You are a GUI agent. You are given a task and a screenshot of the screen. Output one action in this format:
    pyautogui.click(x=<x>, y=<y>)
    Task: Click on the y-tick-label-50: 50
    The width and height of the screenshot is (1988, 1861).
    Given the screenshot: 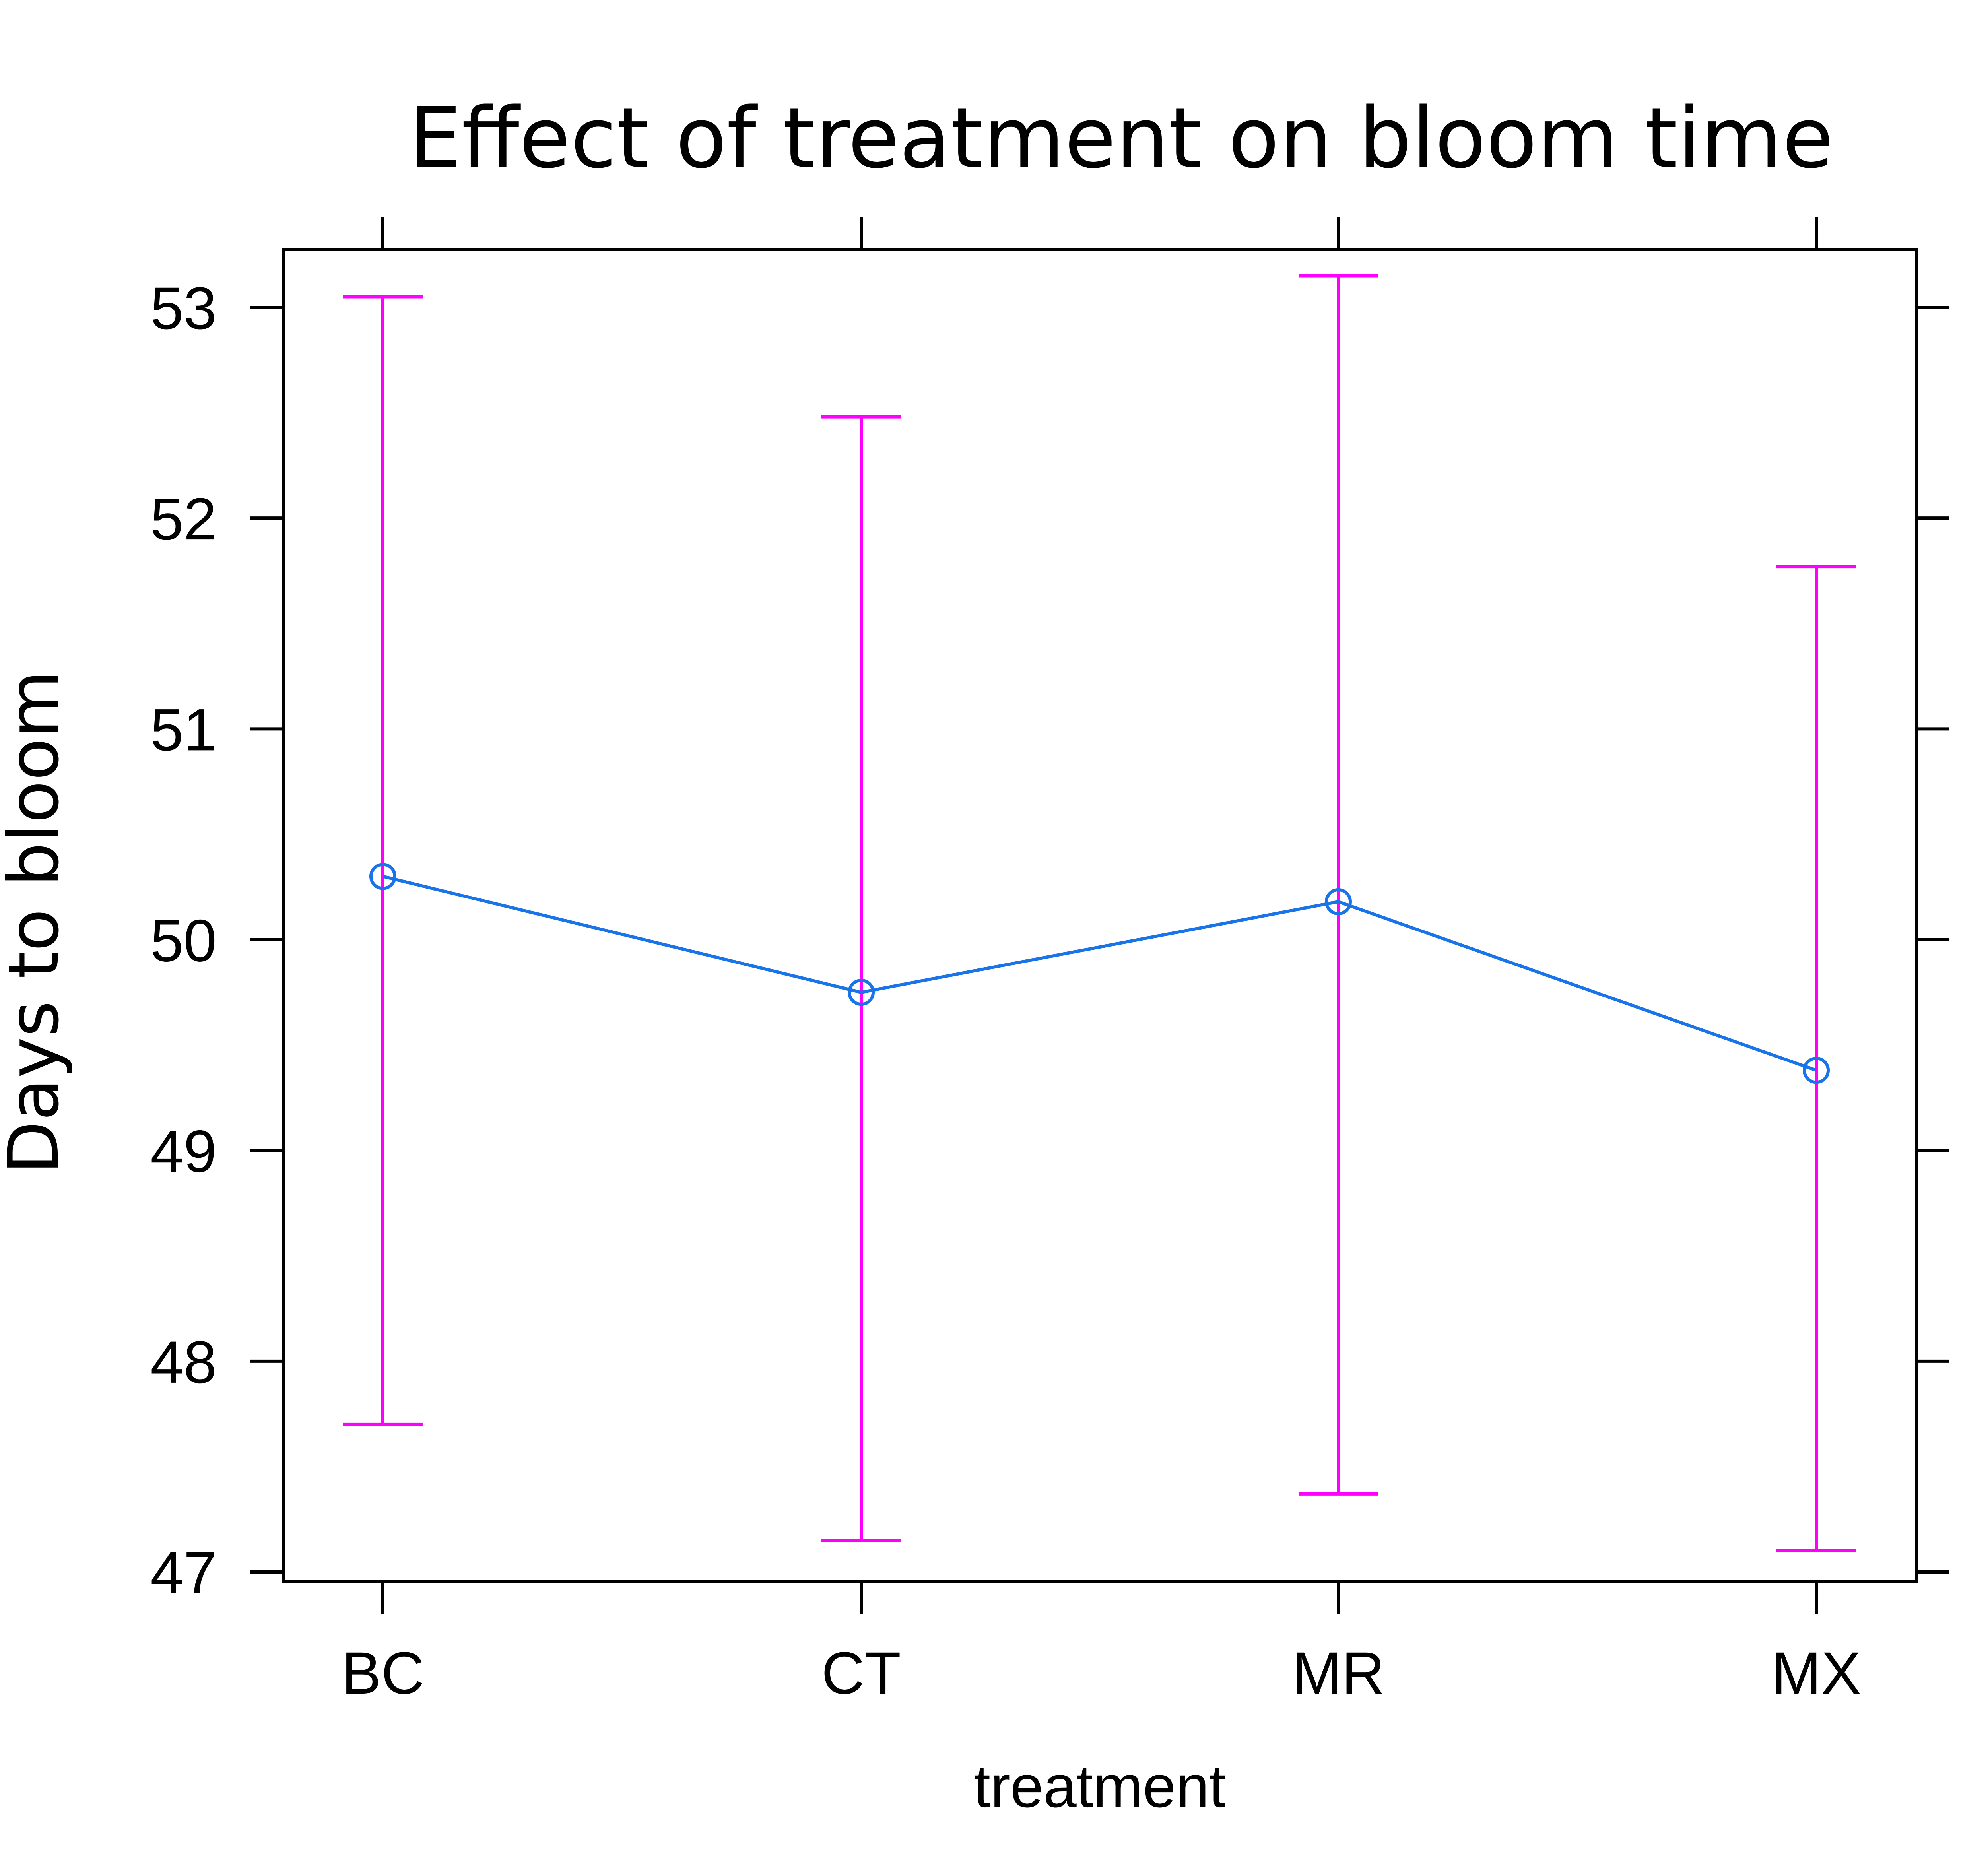 What is the action you would take?
    pyautogui.click(x=183, y=940)
    